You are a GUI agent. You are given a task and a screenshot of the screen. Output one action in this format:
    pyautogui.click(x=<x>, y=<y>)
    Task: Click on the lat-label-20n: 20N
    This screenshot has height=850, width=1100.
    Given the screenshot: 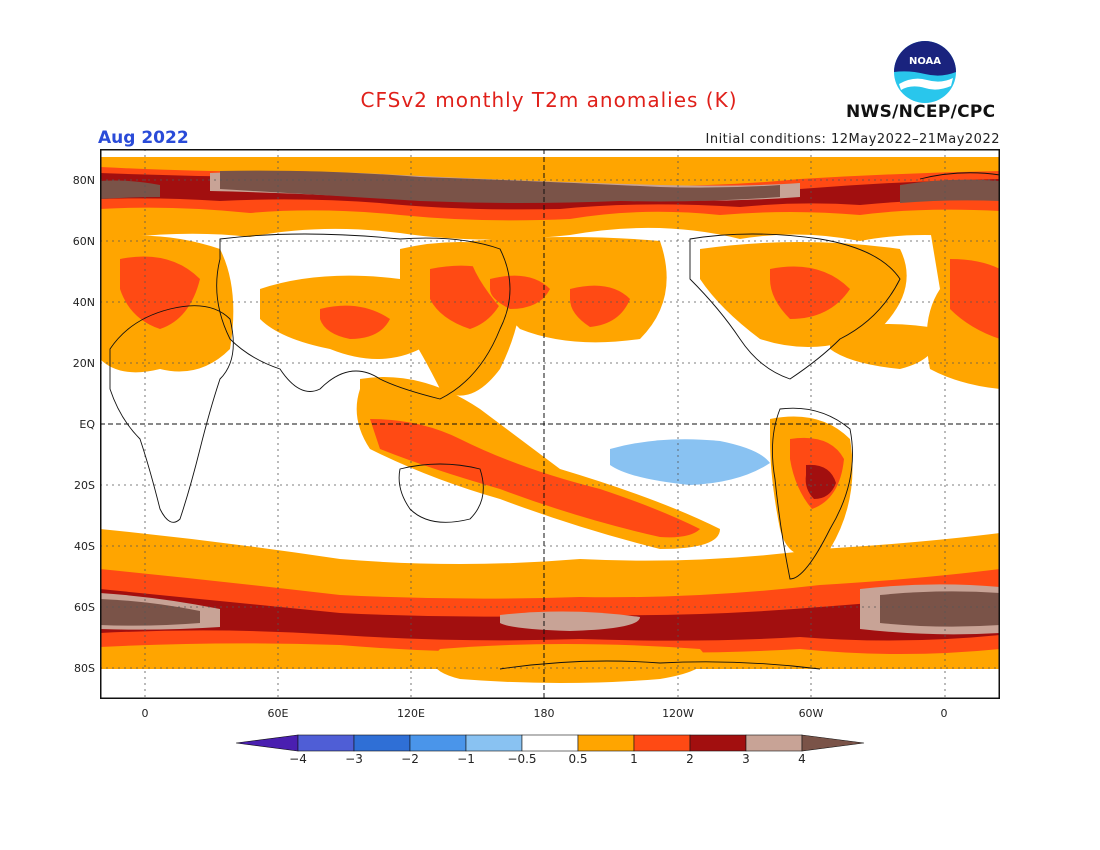 What is the action you would take?
    pyautogui.click(x=83, y=363)
    